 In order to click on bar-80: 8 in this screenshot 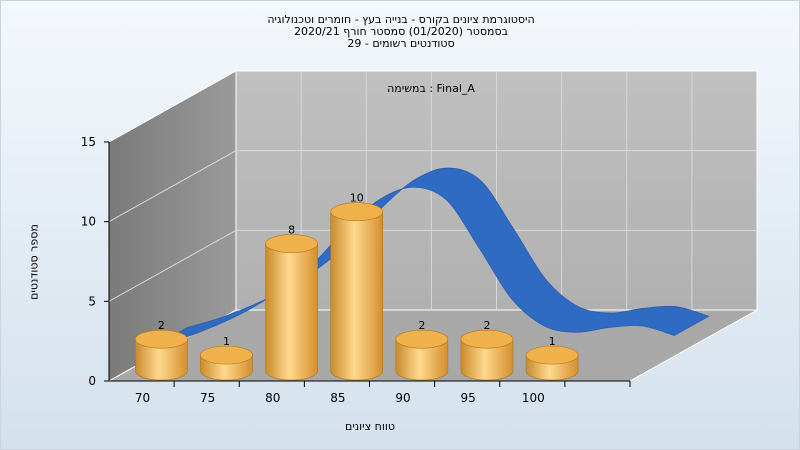, I will do `click(291, 302)`.